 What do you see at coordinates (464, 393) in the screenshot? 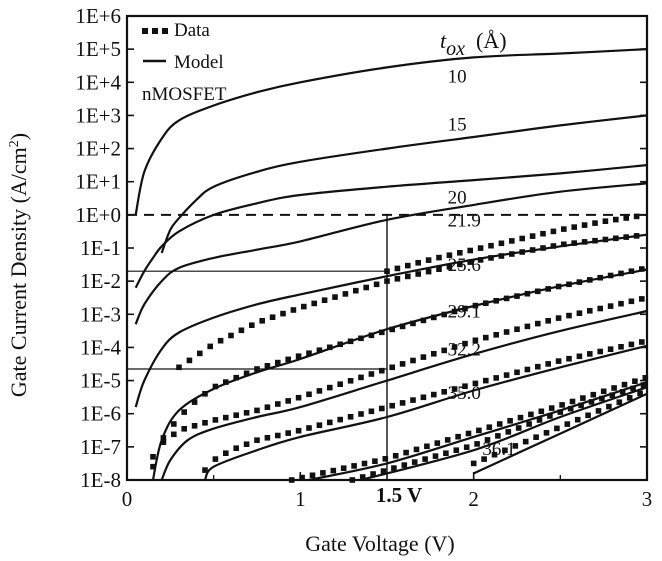
I see `curve-label-35.0: 35.0` at bounding box center [464, 393].